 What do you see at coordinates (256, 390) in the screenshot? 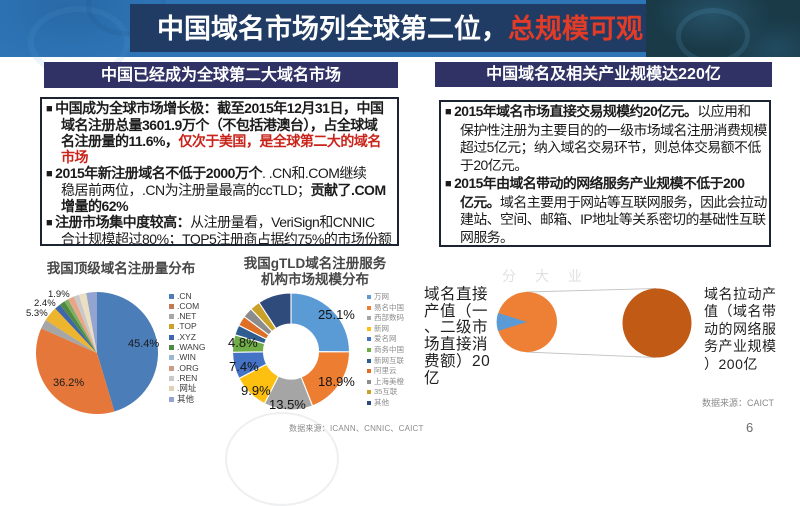
I see `svg-text: 9.9%` at bounding box center [256, 390].